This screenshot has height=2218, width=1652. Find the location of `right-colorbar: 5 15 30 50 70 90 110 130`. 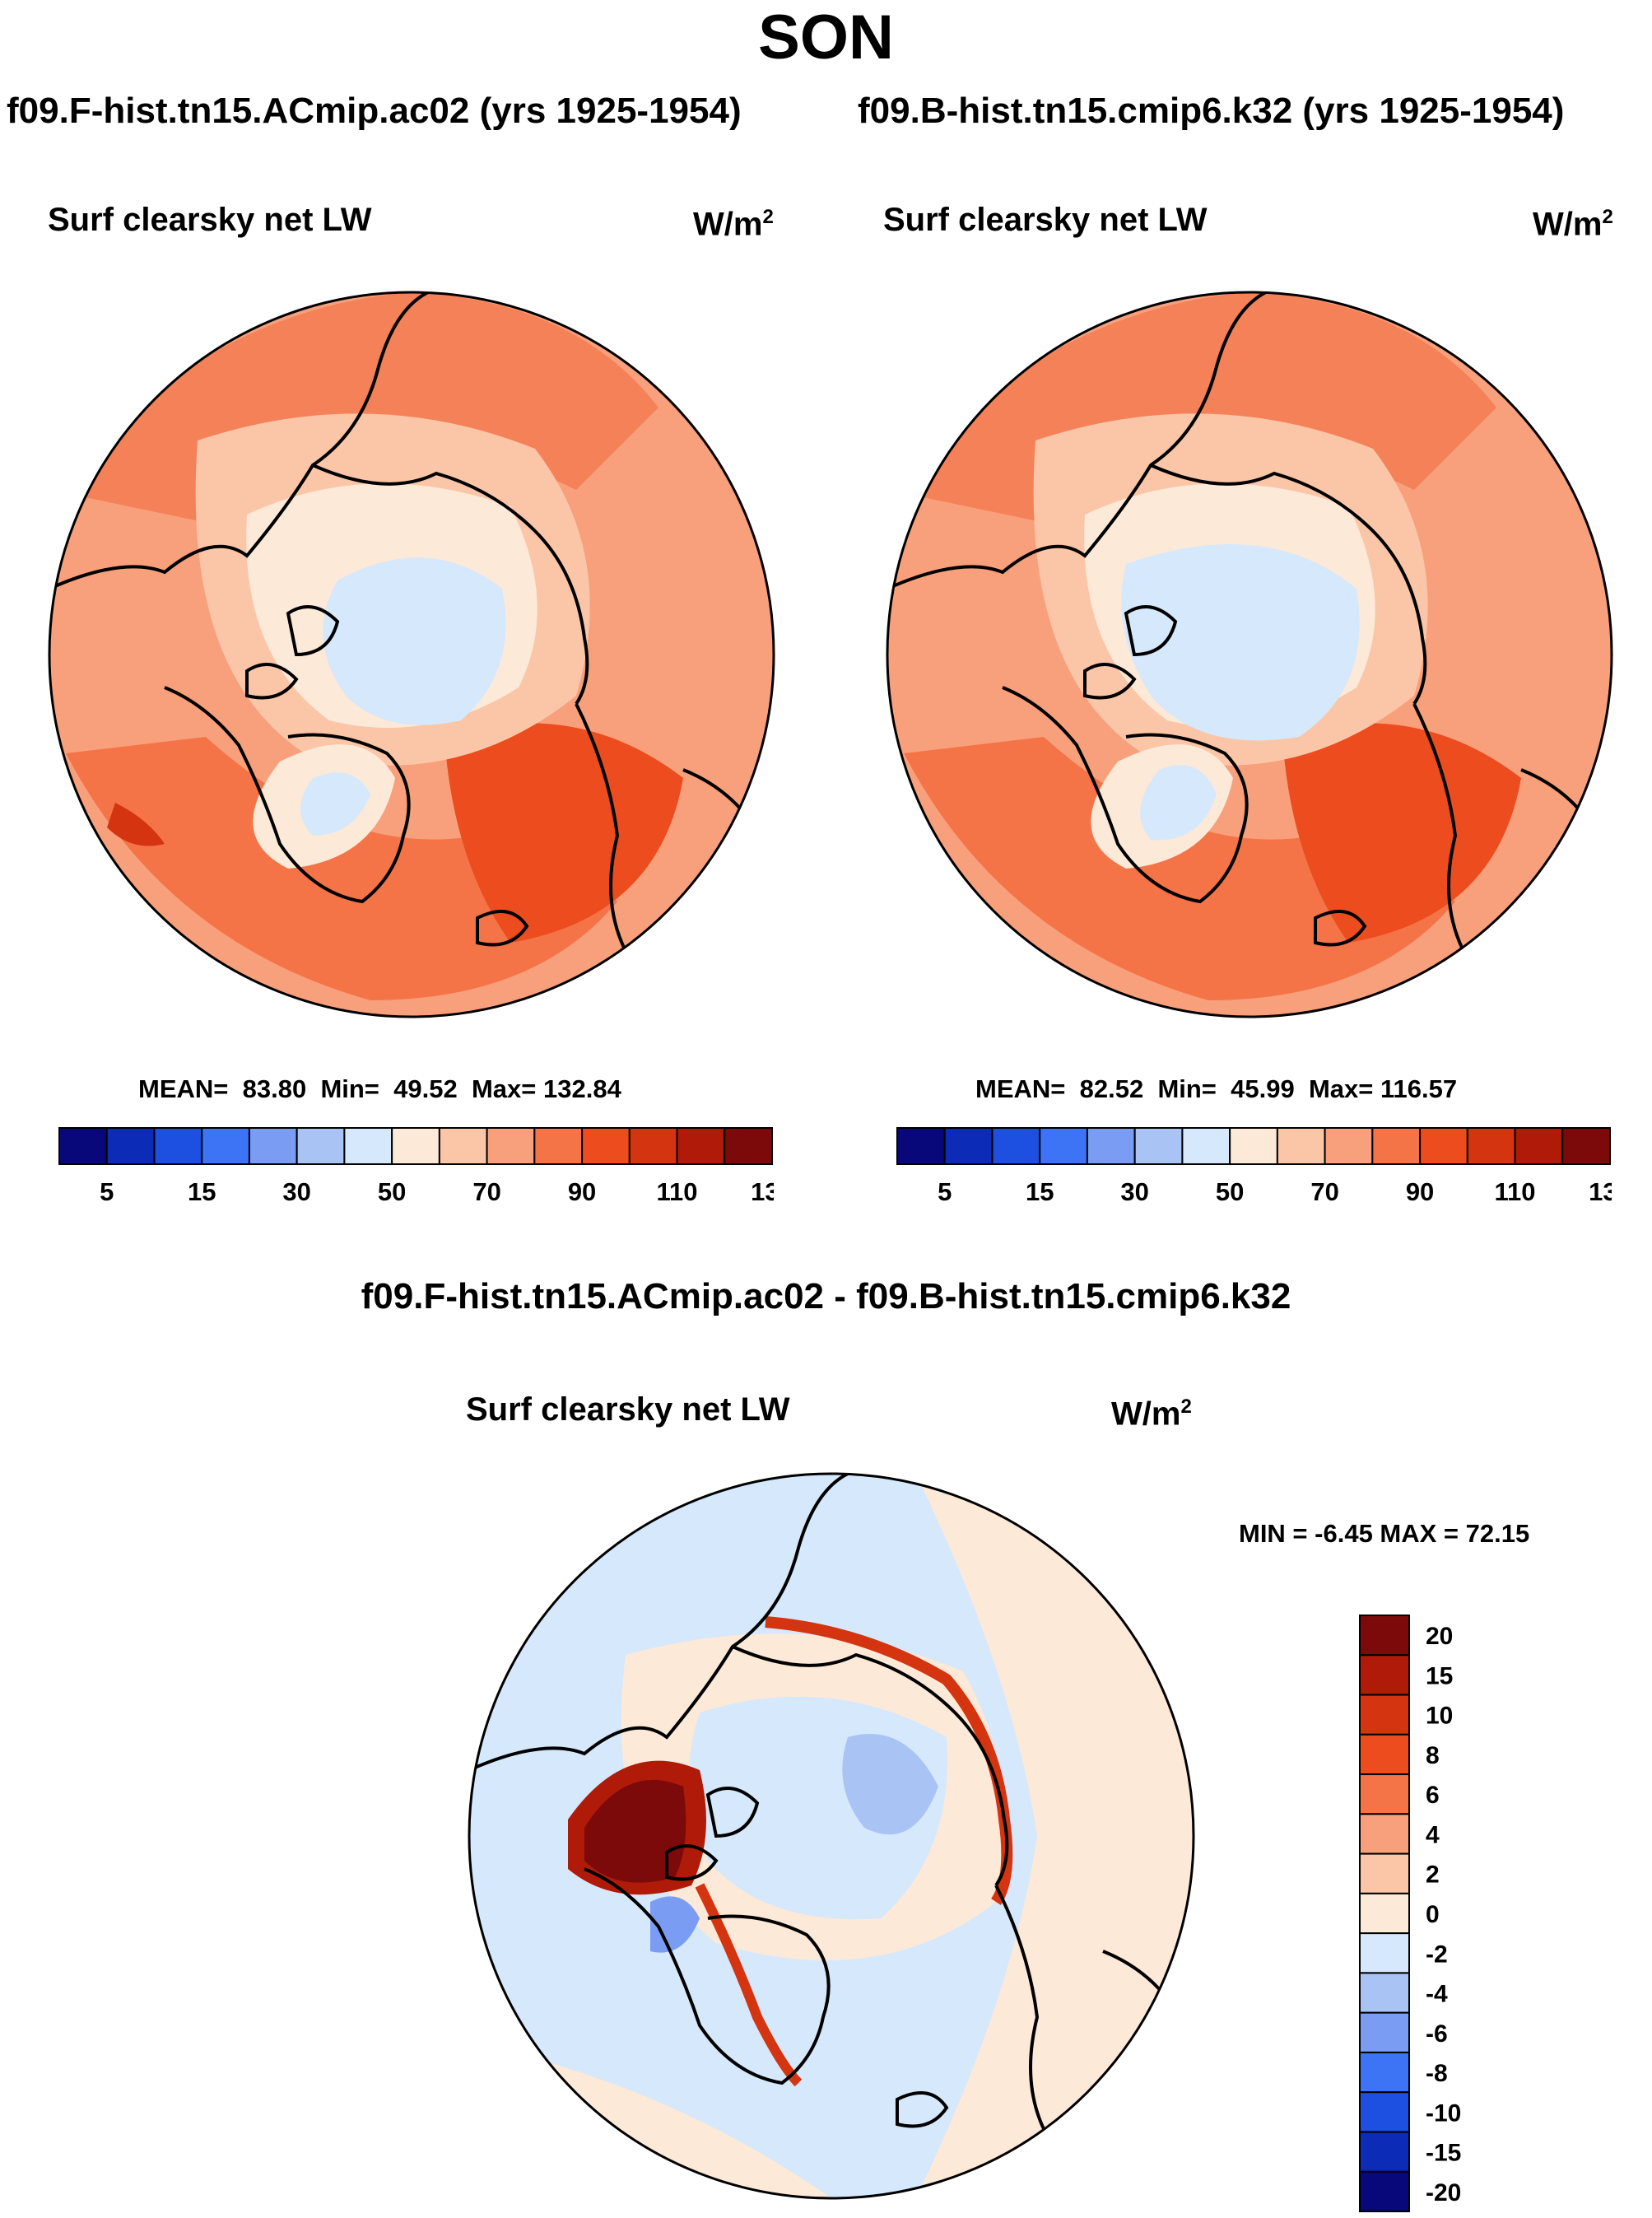

right-colorbar: 5 15 30 50 70 90 110 130 is located at coordinates (1254, 1164).